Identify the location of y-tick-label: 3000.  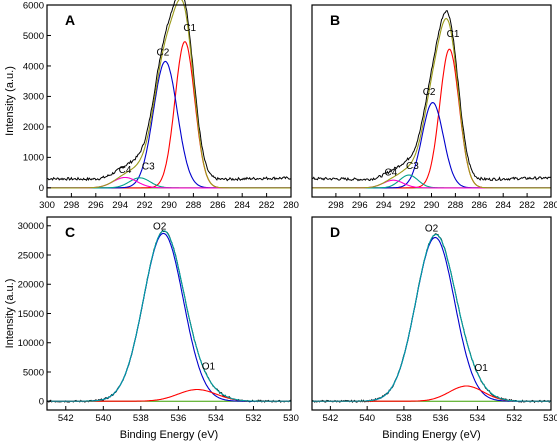
(33, 97).